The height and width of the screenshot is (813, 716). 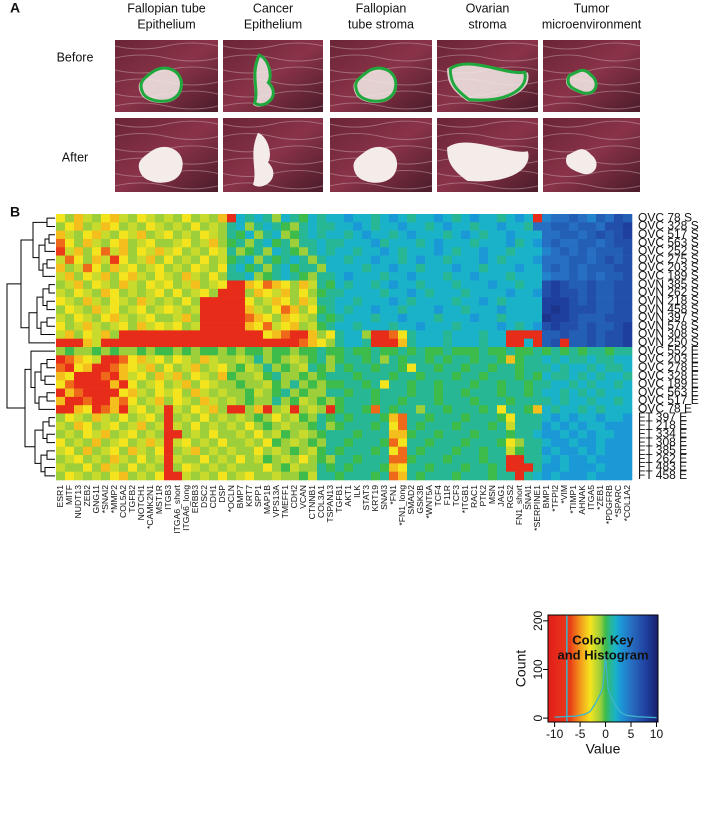 I want to click on dissection-outline, so click(x=487, y=82).